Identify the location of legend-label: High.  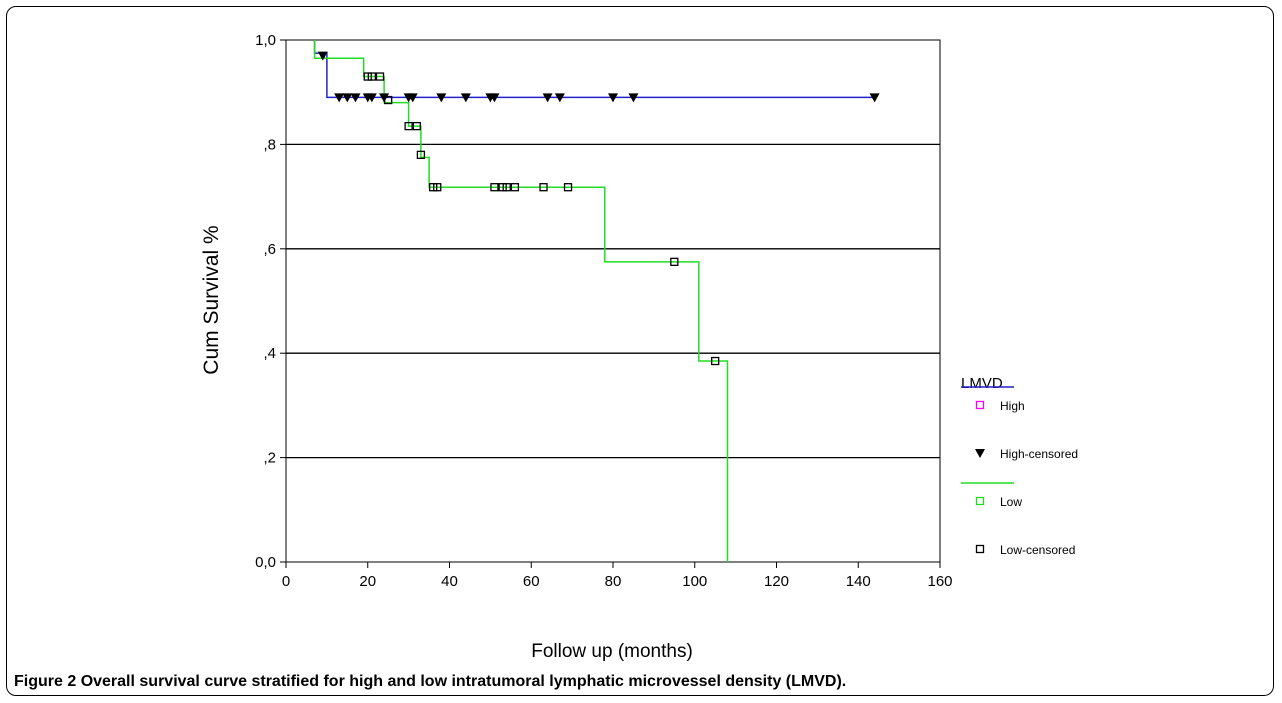
(1012, 406).